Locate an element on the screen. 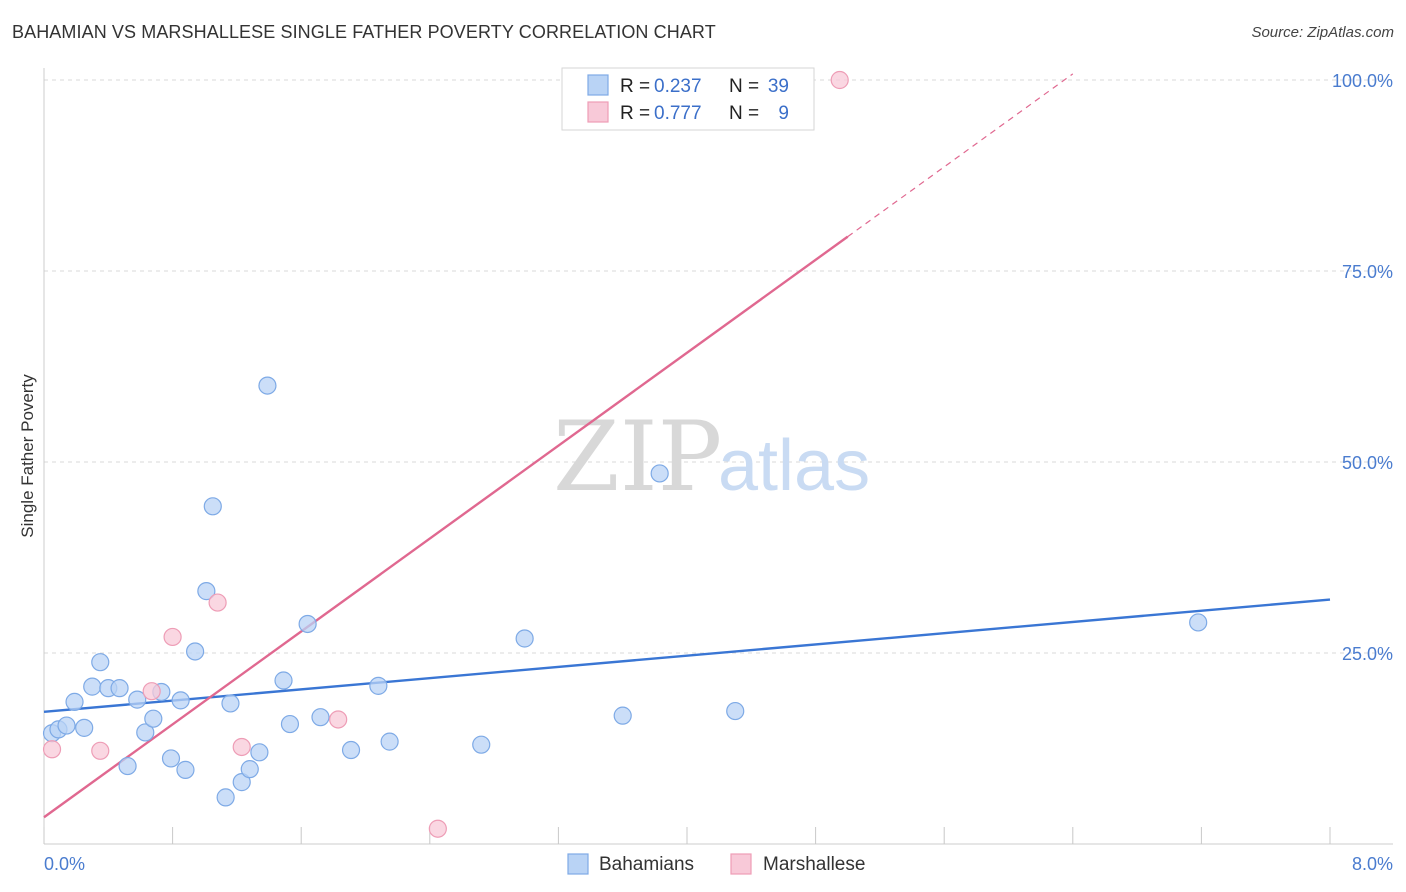 The image size is (1406, 892). watermark-zip: ZIP is located at coordinates (637, 457).